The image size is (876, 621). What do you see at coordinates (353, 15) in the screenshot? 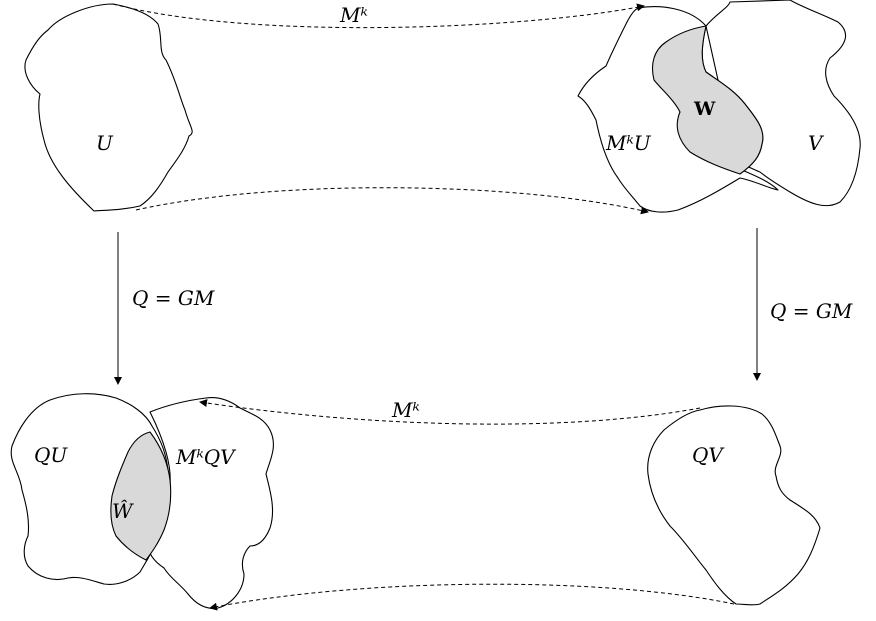
I see `label-Mk-top: Mᵏ` at bounding box center [353, 15].